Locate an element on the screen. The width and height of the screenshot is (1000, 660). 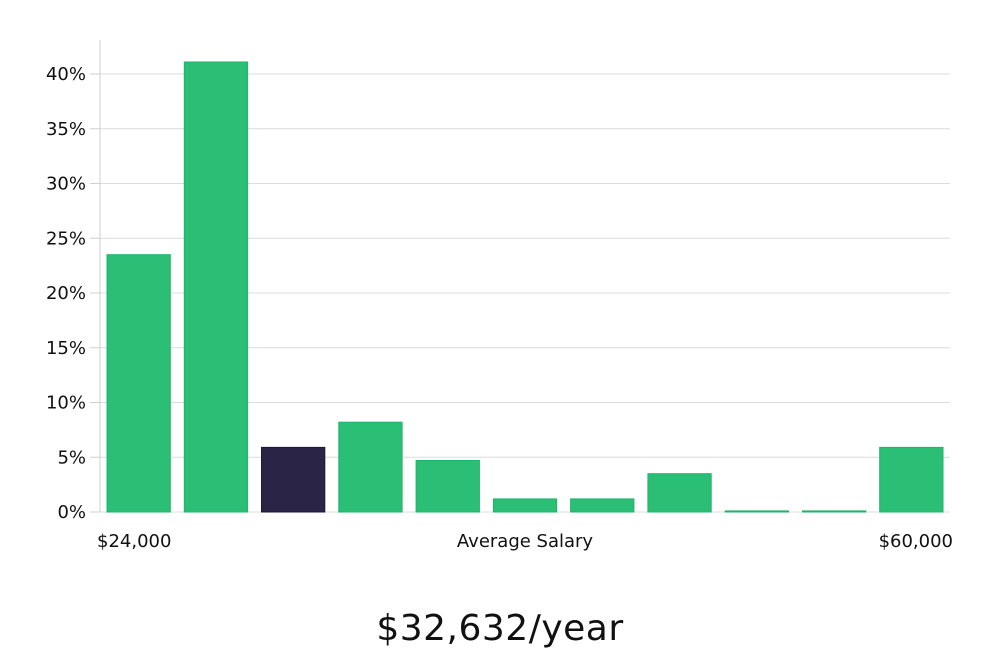
y-tick-label: 5% is located at coordinates (71, 457).